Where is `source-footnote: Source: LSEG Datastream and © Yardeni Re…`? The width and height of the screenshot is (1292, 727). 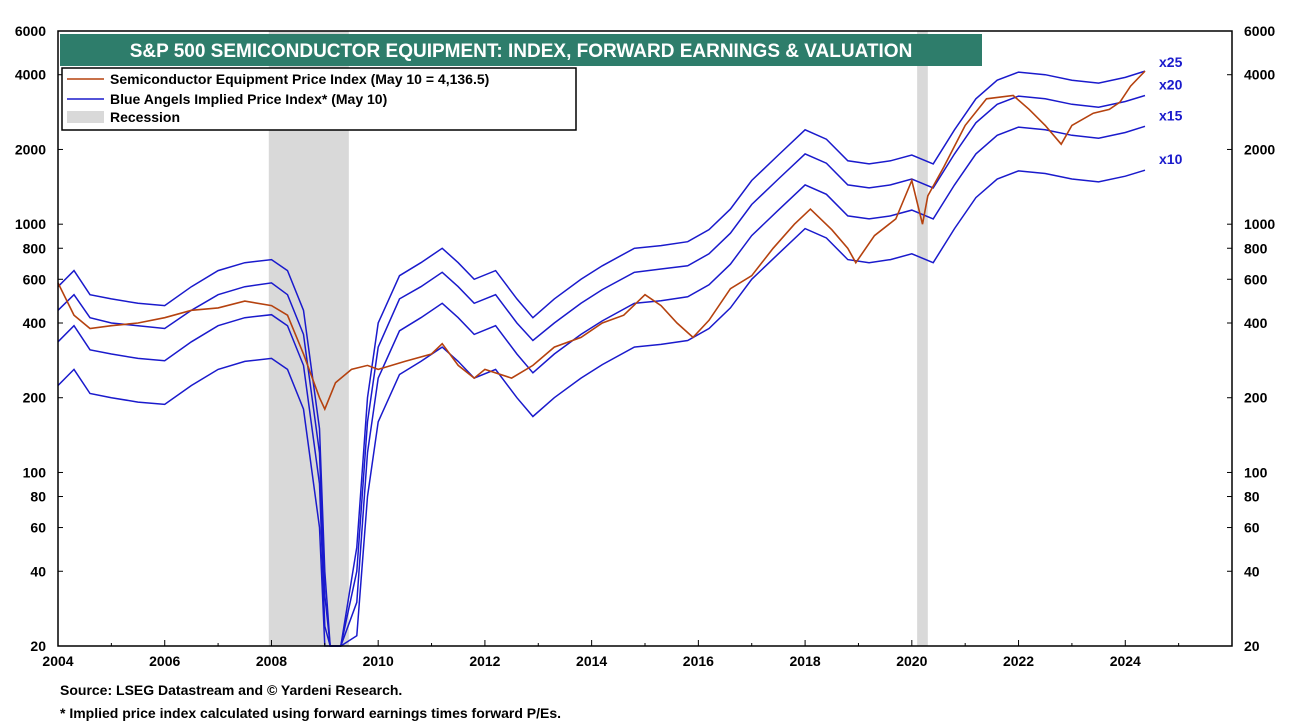 source-footnote: Source: LSEG Datastream and © Yardeni Re… is located at coordinates (231, 690).